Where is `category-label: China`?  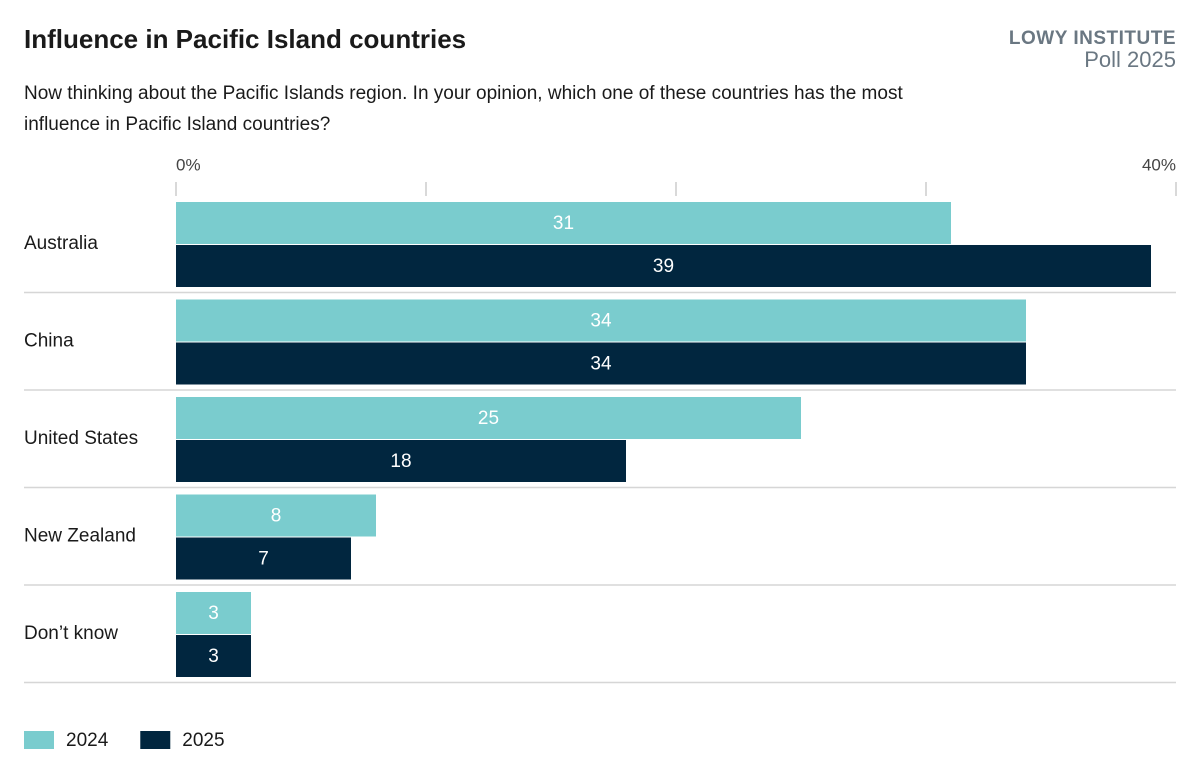
category-label: China is located at coordinates (49, 341).